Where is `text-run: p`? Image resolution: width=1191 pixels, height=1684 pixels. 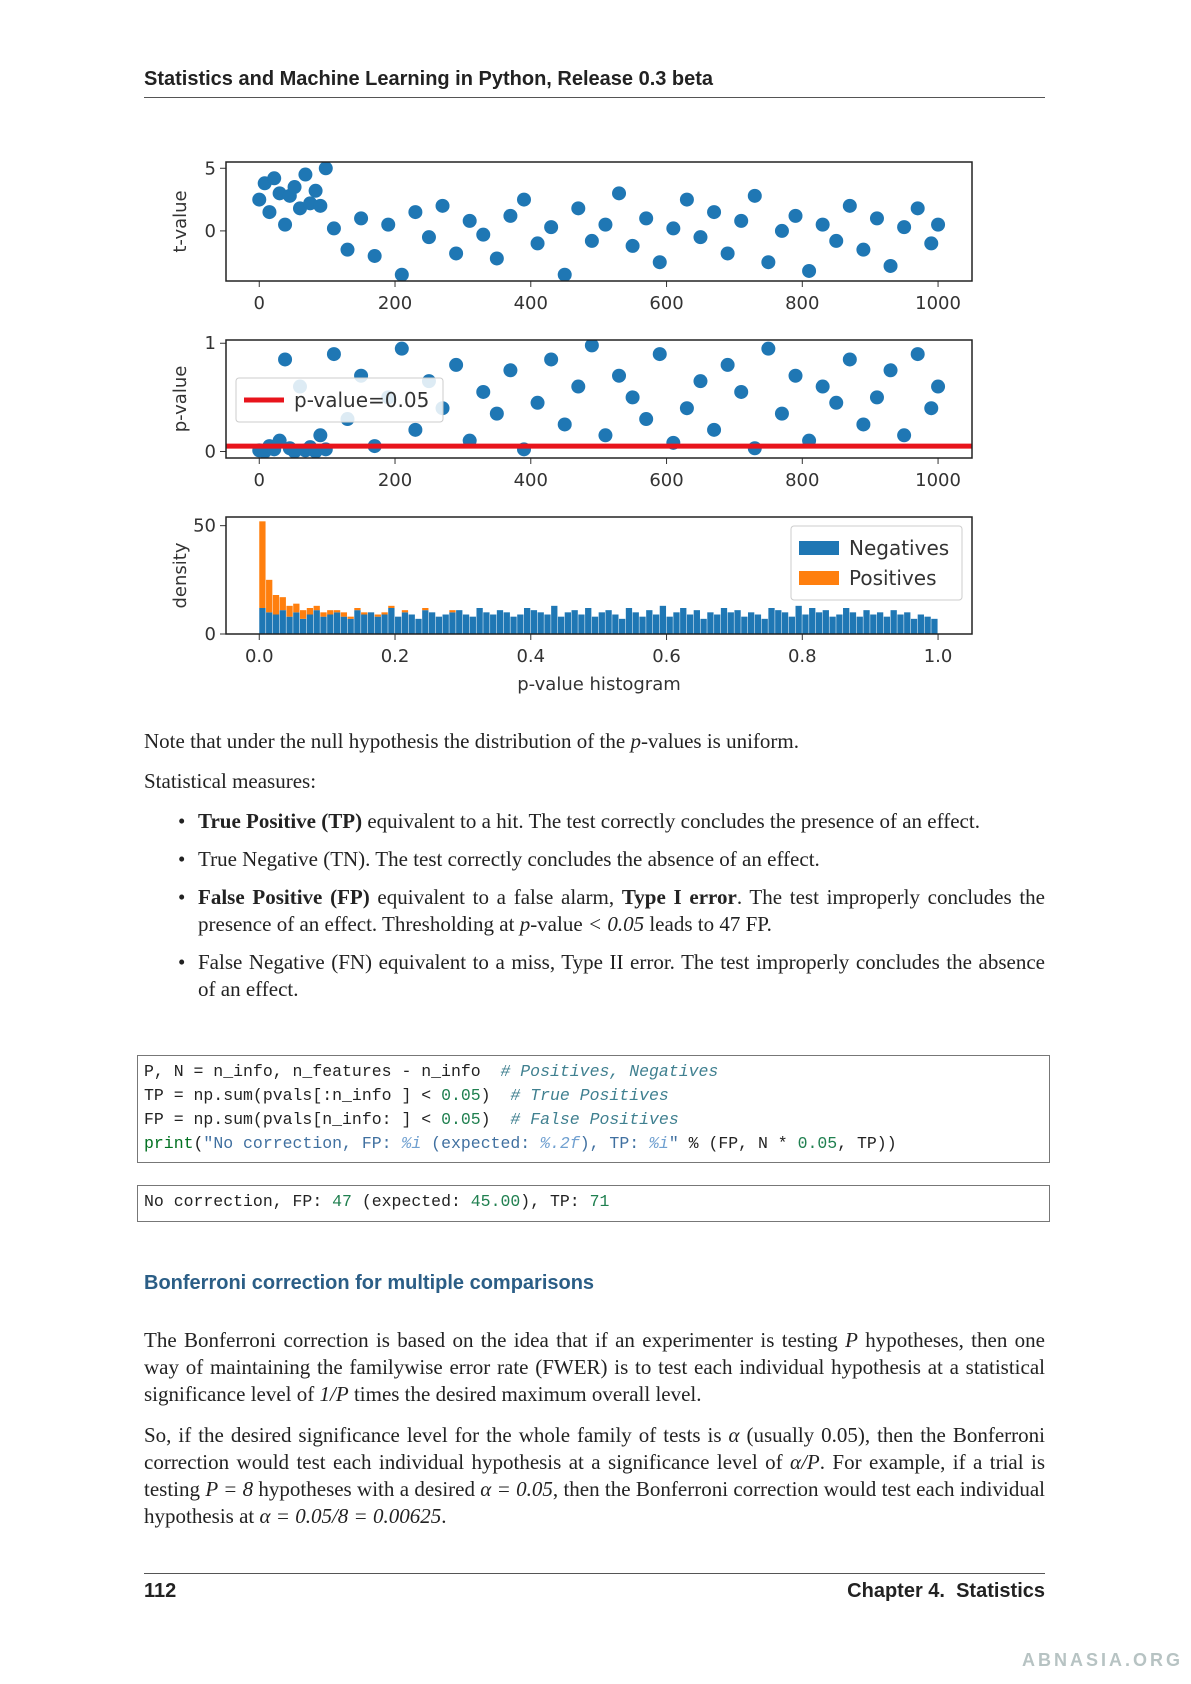
text-run: p is located at coordinates (635, 741).